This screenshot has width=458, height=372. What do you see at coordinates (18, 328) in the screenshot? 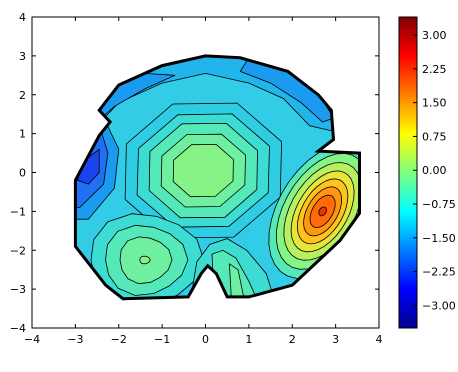
I see `y-tick-label: −4` at bounding box center [18, 328].